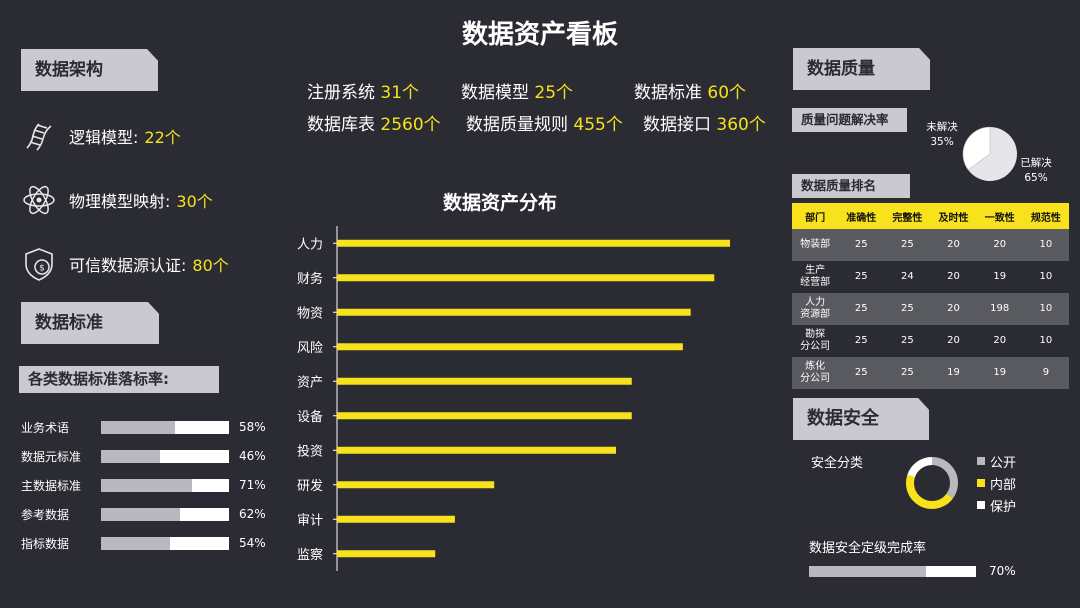 The width and height of the screenshot is (1080, 608). What do you see at coordinates (45, 543) in the screenshot?
I see `standard-label: 指标数据` at bounding box center [45, 543].